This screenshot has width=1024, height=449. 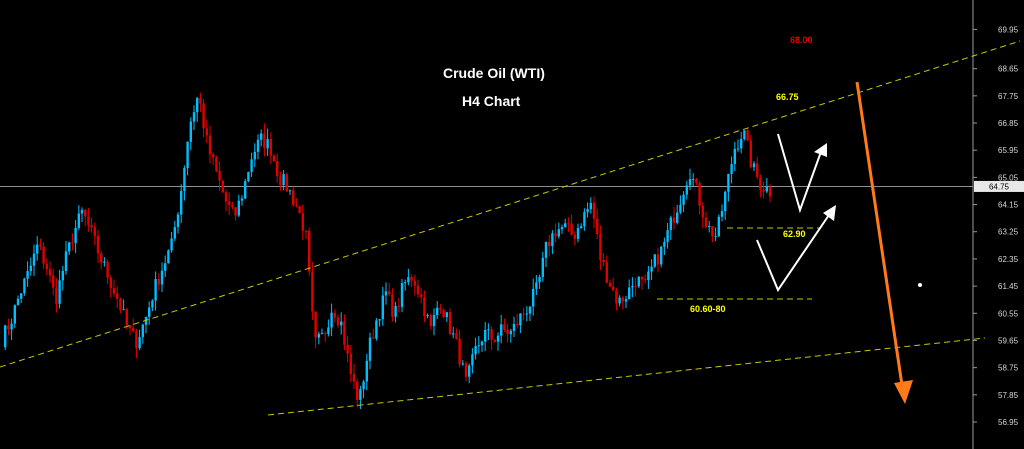 I want to click on price-tick-label: 65.95, so click(x=1008, y=150).